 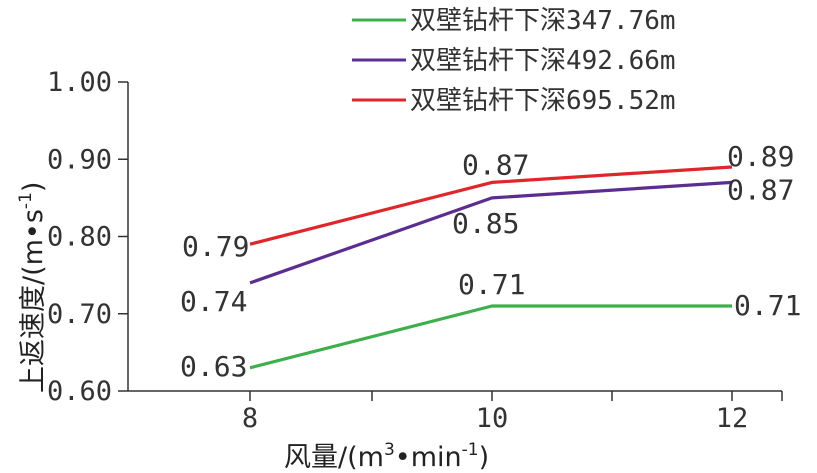 What do you see at coordinates (543, 21) in the screenshot?
I see `legend-label-series-1: 双壁钻杆下深347.76m` at bounding box center [543, 21].